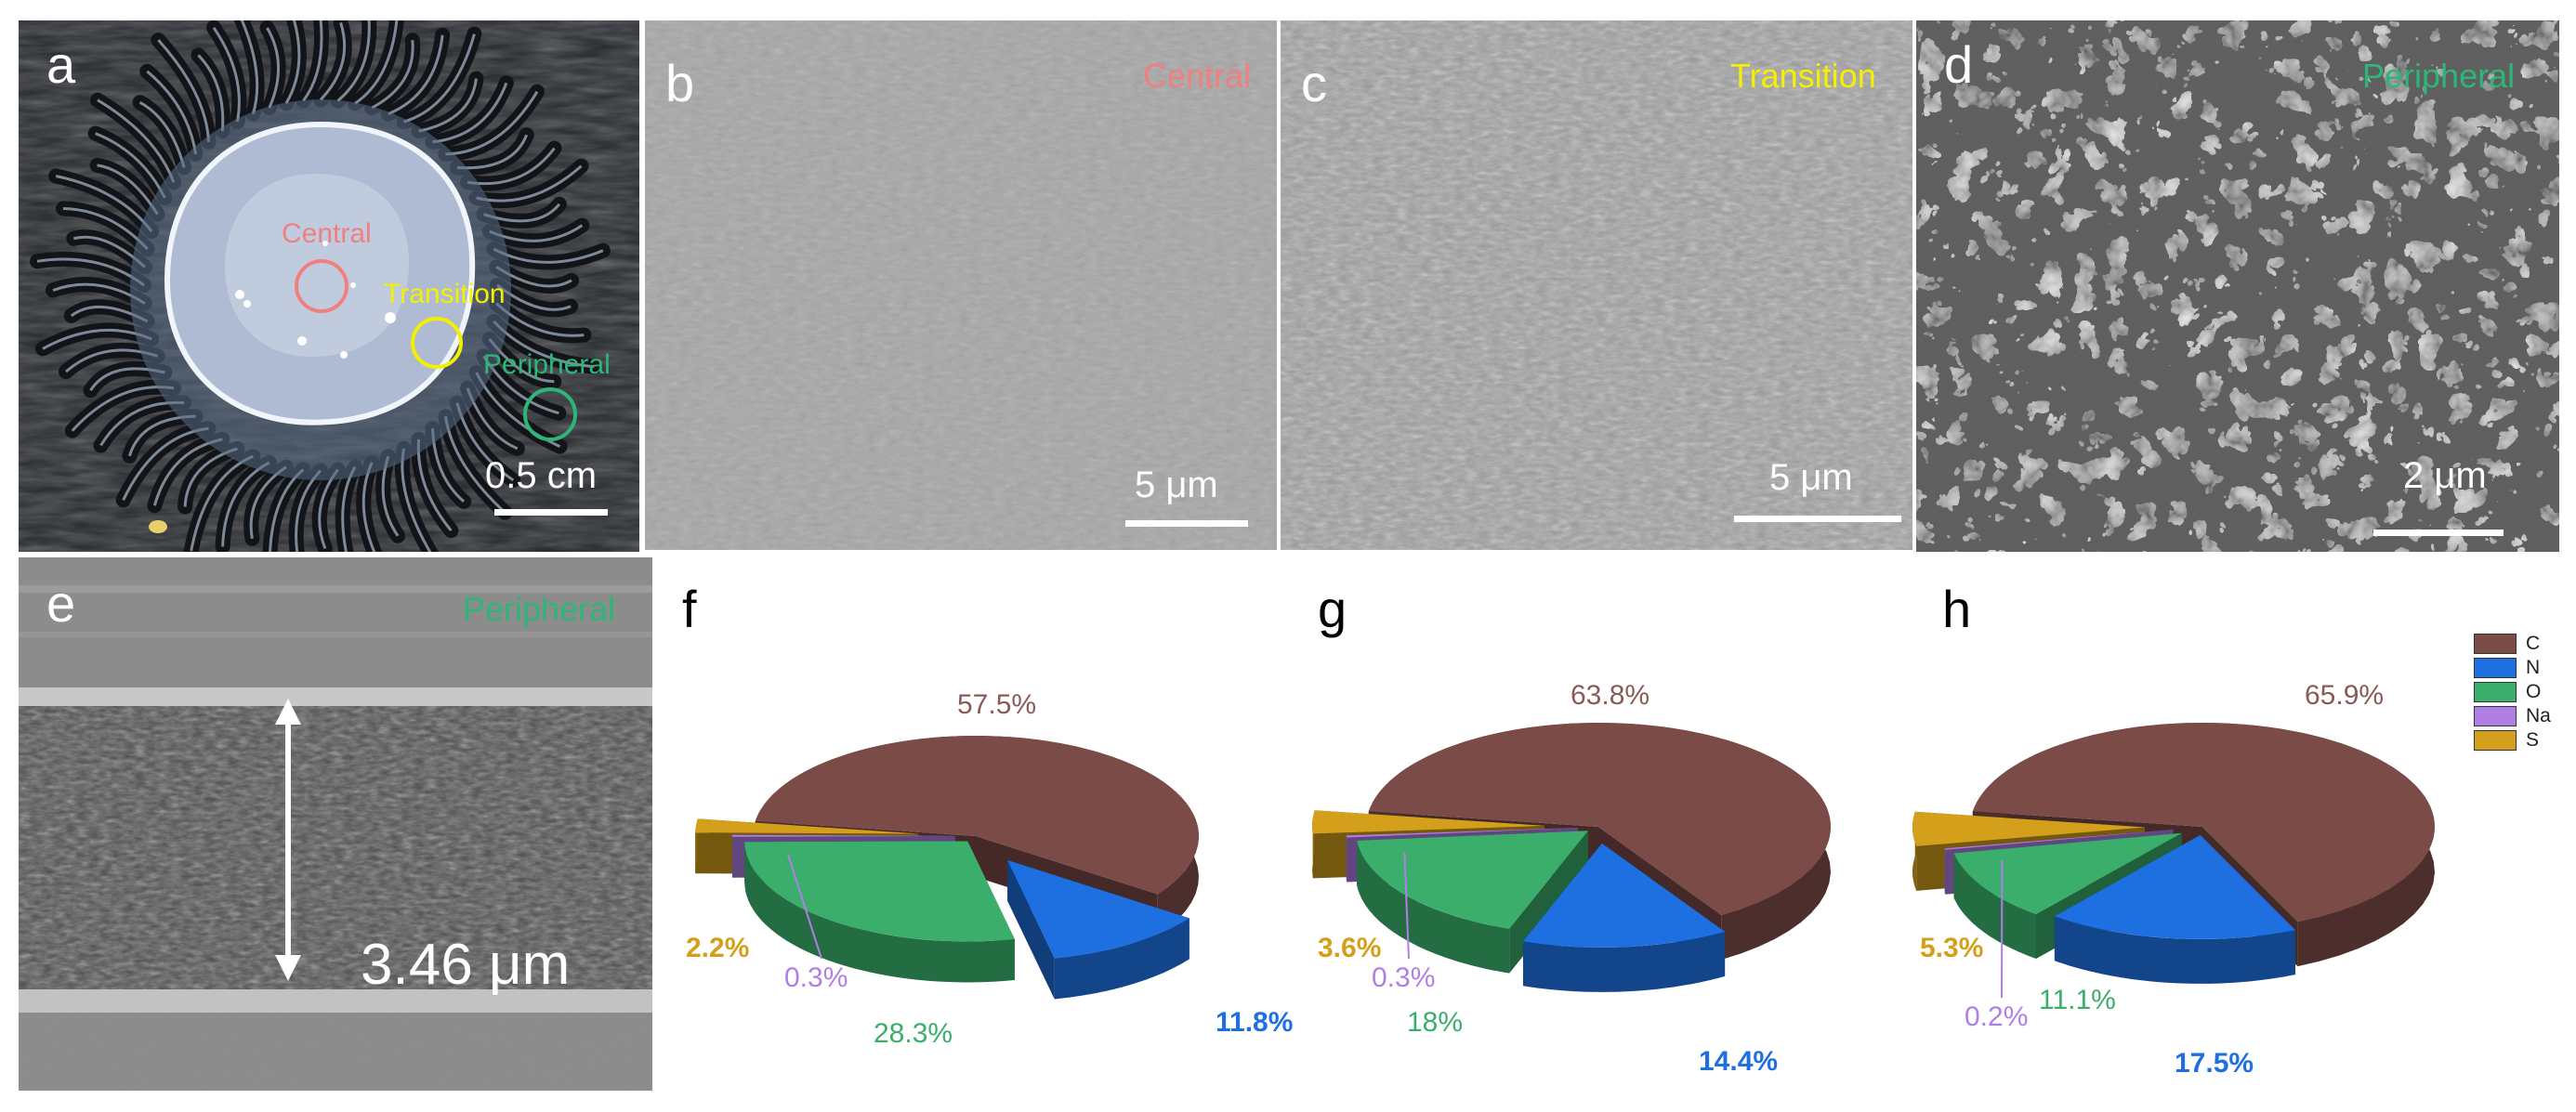 Image resolution: width=2576 pixels, height=1112 pixels. What do you see at coordinates (1254, 1022) in the screenshot?
I see `pie-label-N: 11.8%` at bounding box center [1254, 1022].